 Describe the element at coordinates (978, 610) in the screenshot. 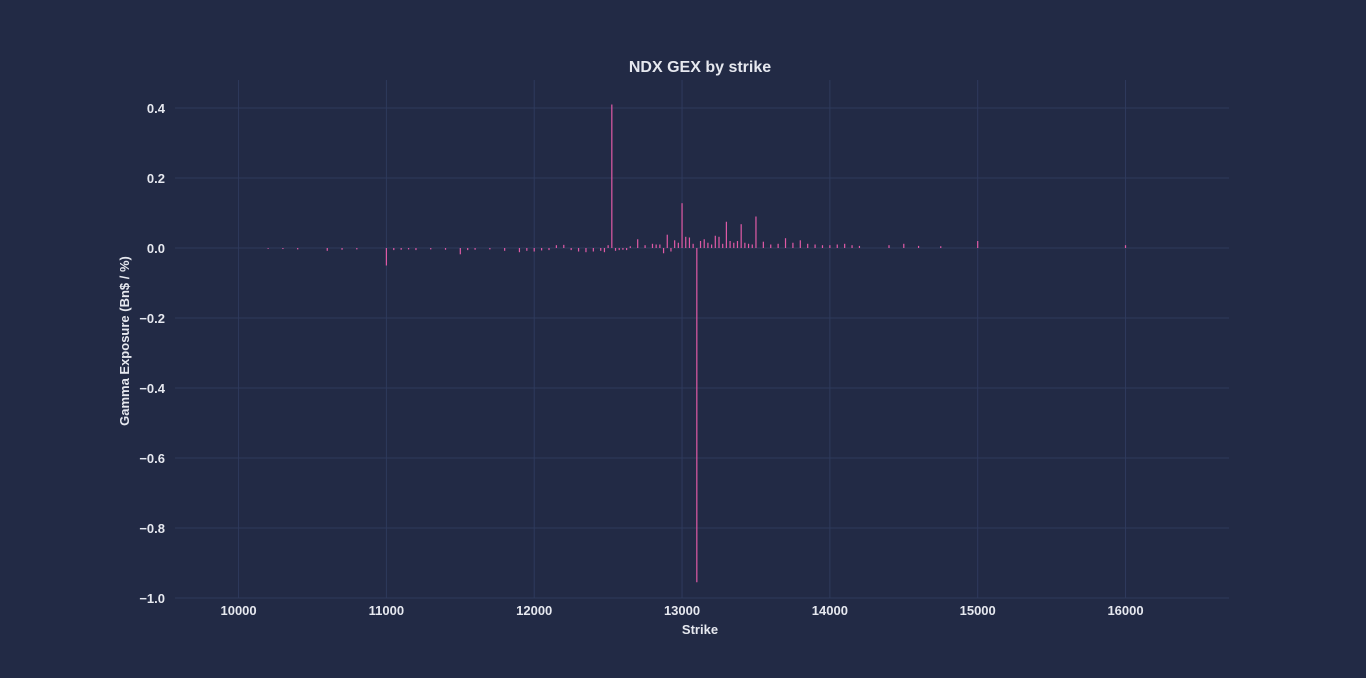

I see `x-tick-label: 15000` at that location.